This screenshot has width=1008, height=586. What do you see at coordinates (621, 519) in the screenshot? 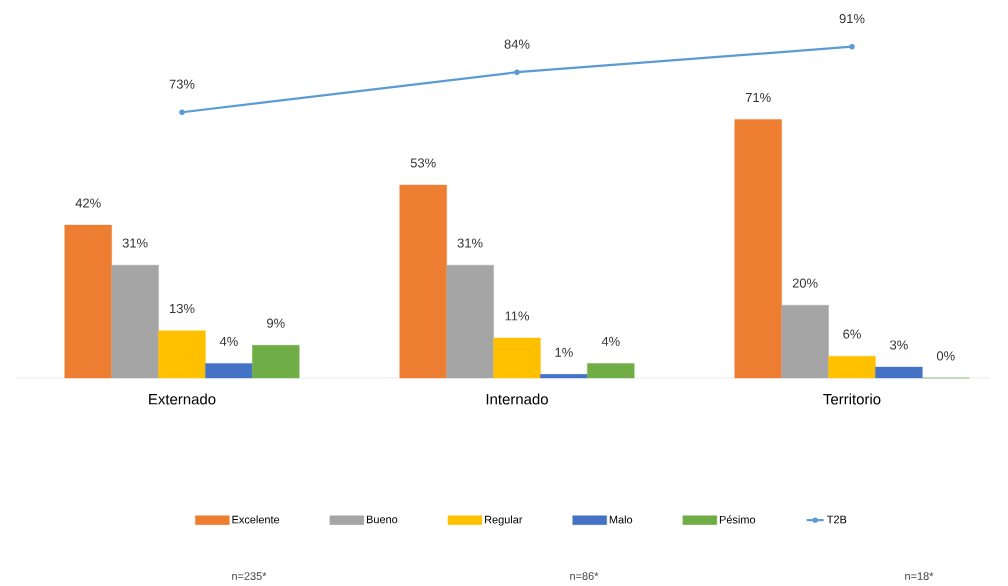
I see `legend-label: Malo` at bounding box center [621, 519].